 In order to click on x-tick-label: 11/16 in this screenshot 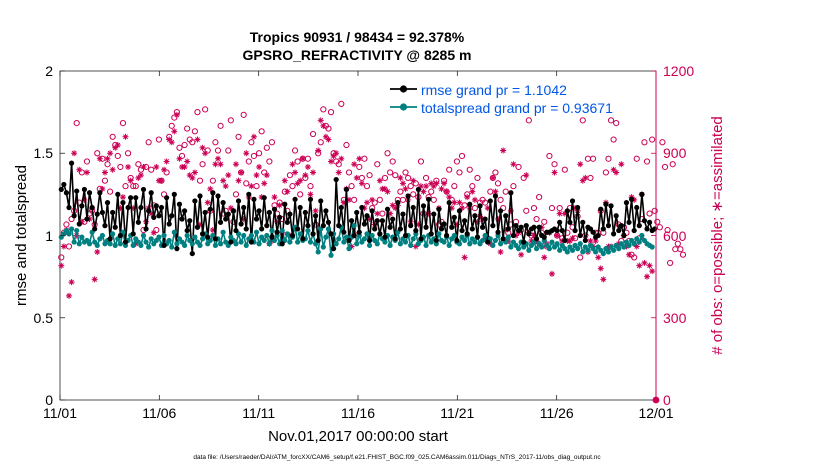, I will do `click(358, 413)`.